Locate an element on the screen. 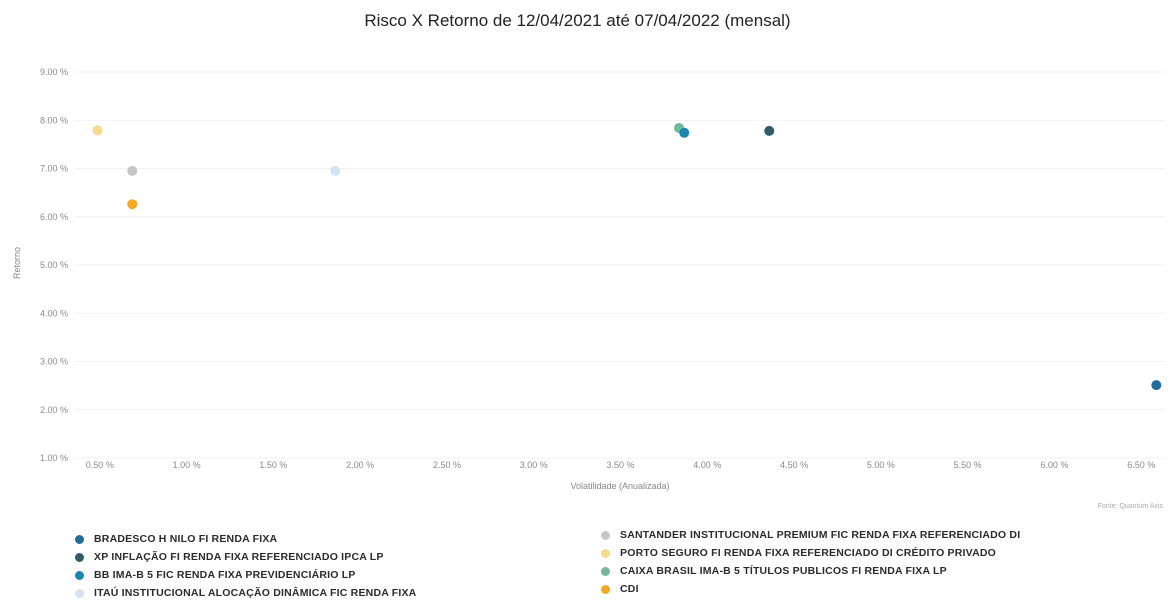 This screenshot has width=1171, height=603. x-tick-label: 4.50 % is located at coordinates (794, 465).